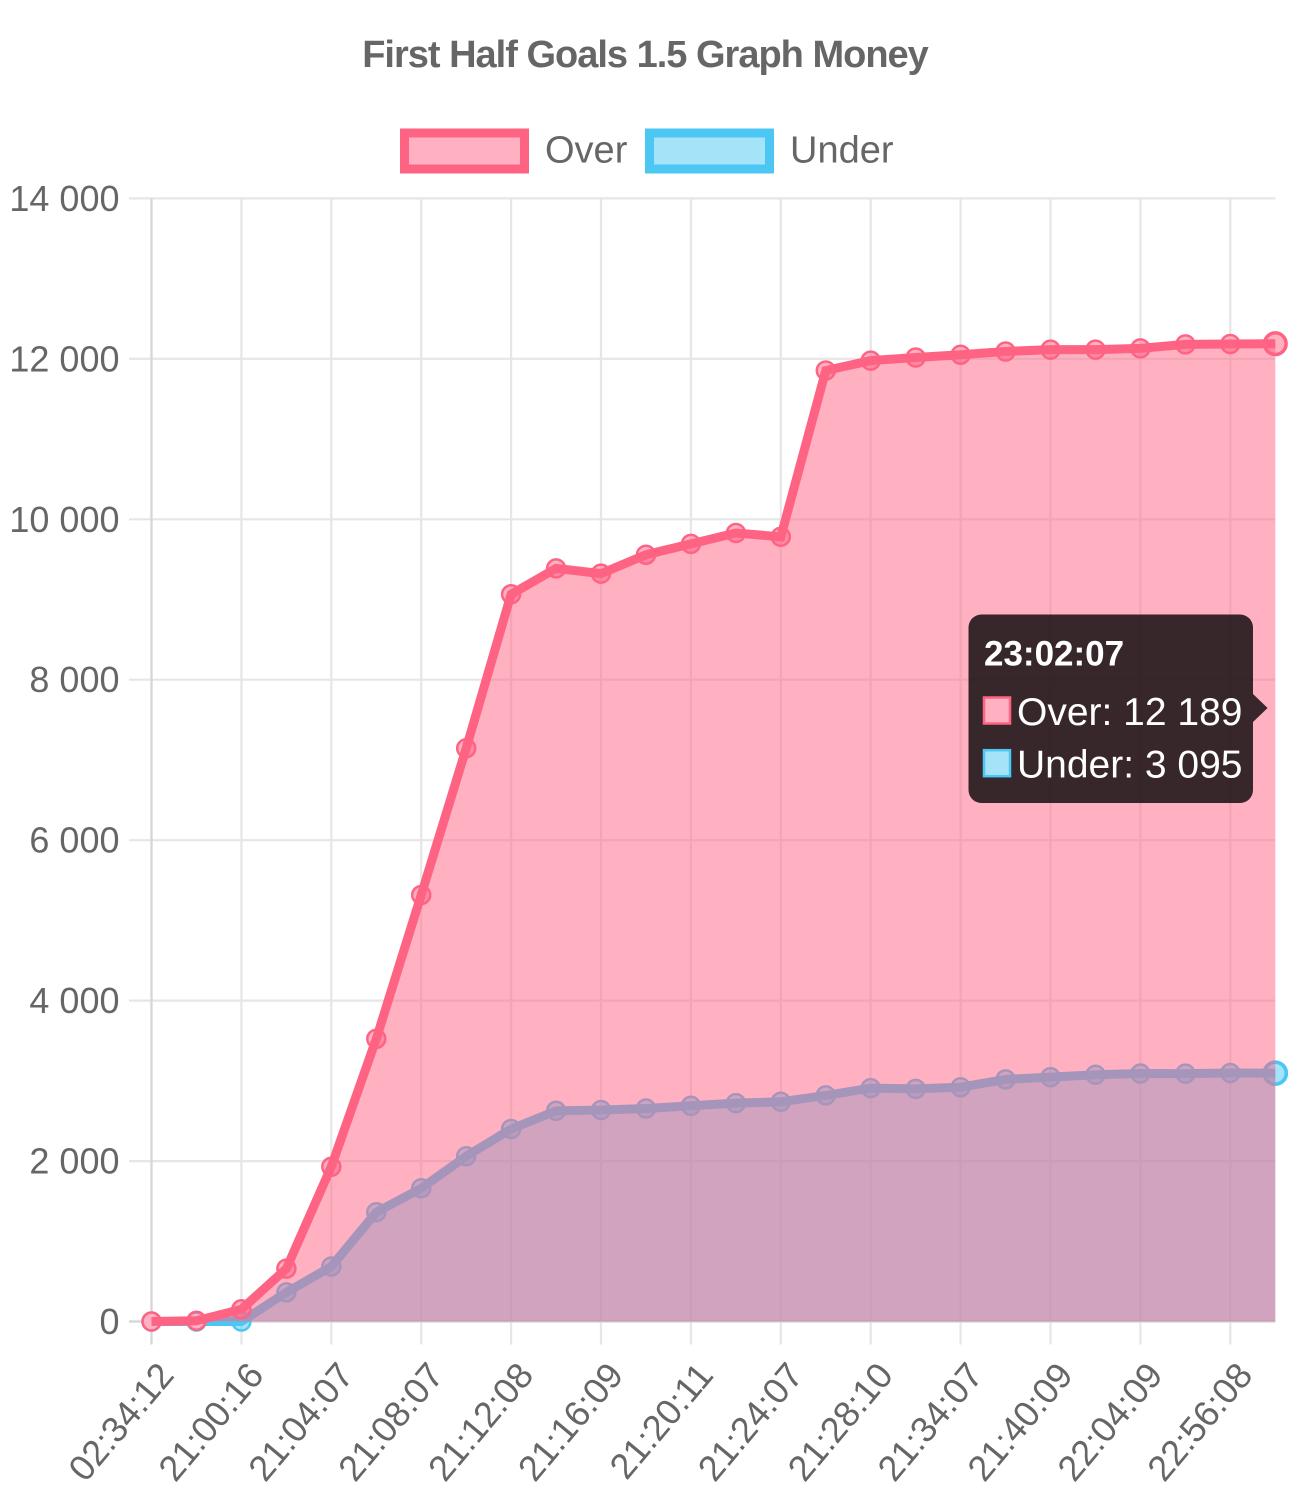 This screenshot has height=1512, width=1290. Describe the element at coordinates (842, 151) in the screenshot. I see `svg-text: Under` at that location.